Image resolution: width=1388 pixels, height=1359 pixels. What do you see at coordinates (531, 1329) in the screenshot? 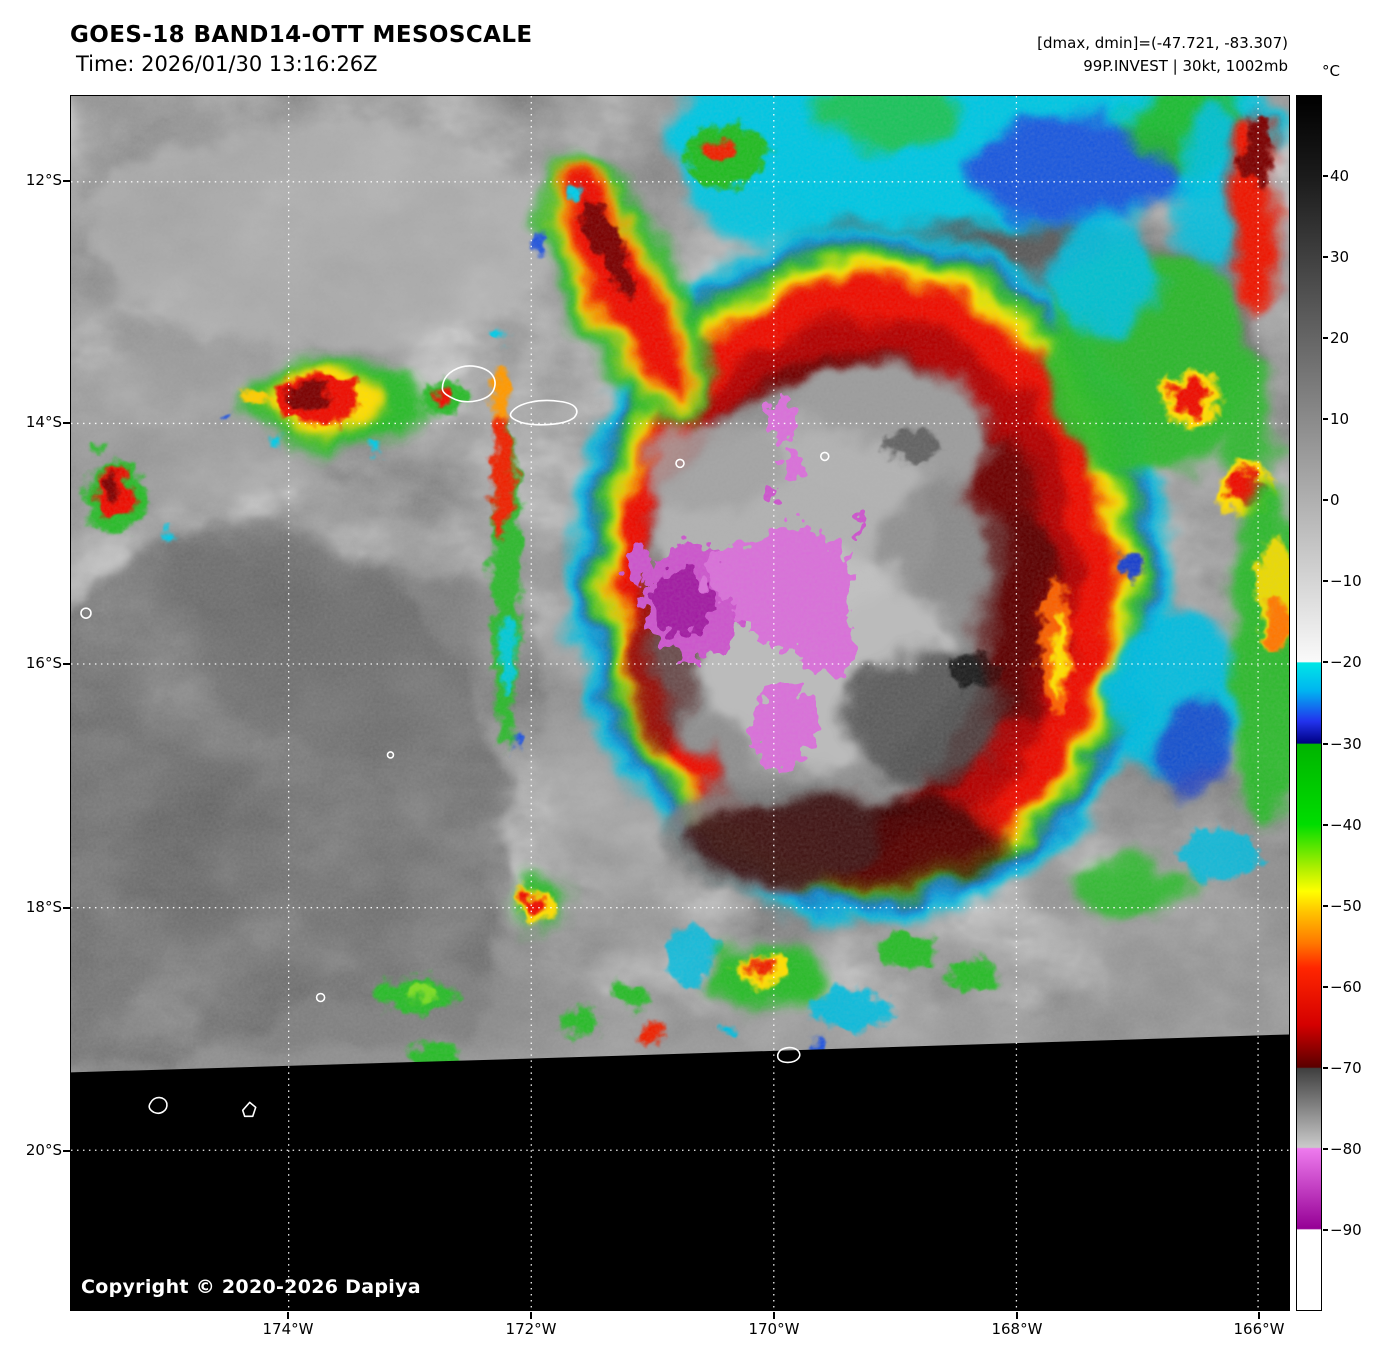
I see `lon-axis-label: 172°W` at bounding box center [531, 1329].